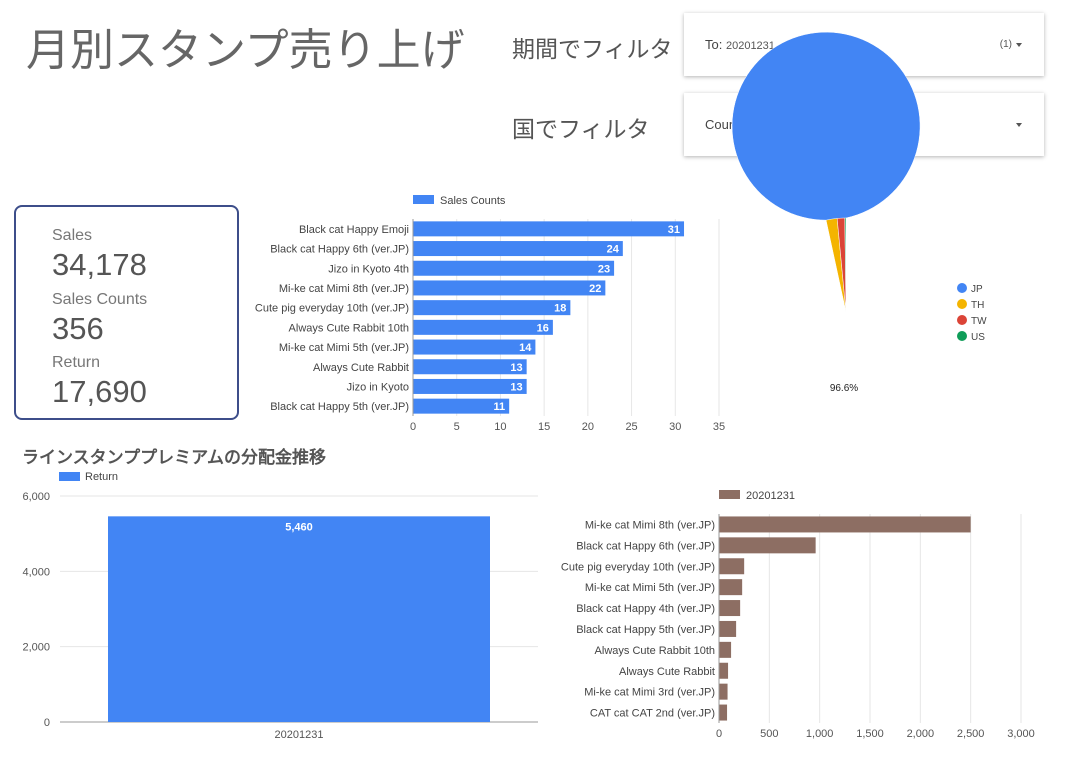 The image size is (1068, 765). I want to click on bar-value-label: 31, so click(674, 230).